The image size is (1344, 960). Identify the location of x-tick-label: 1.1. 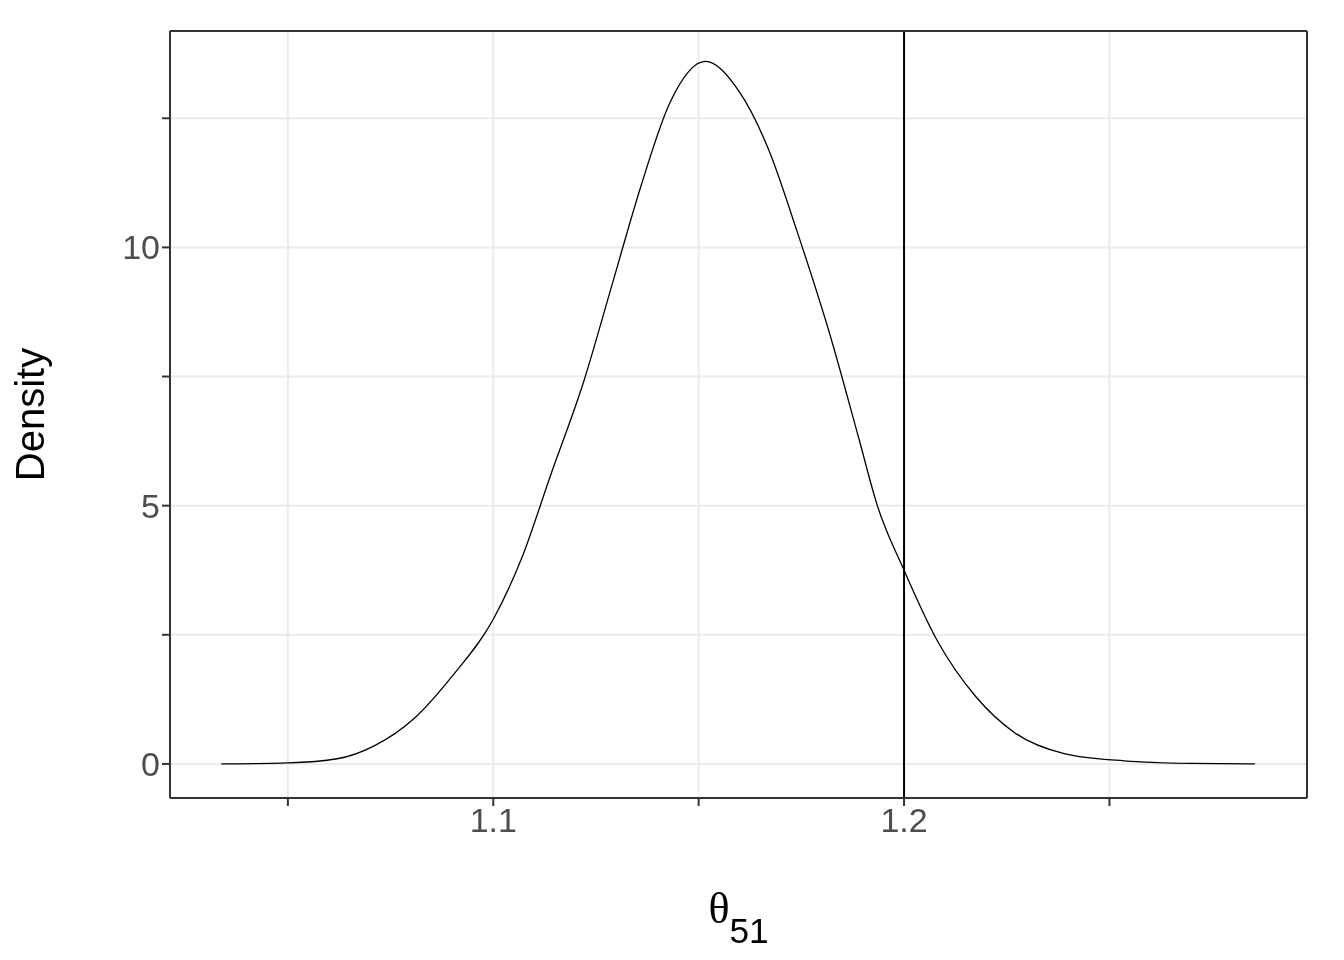
(493, 820).